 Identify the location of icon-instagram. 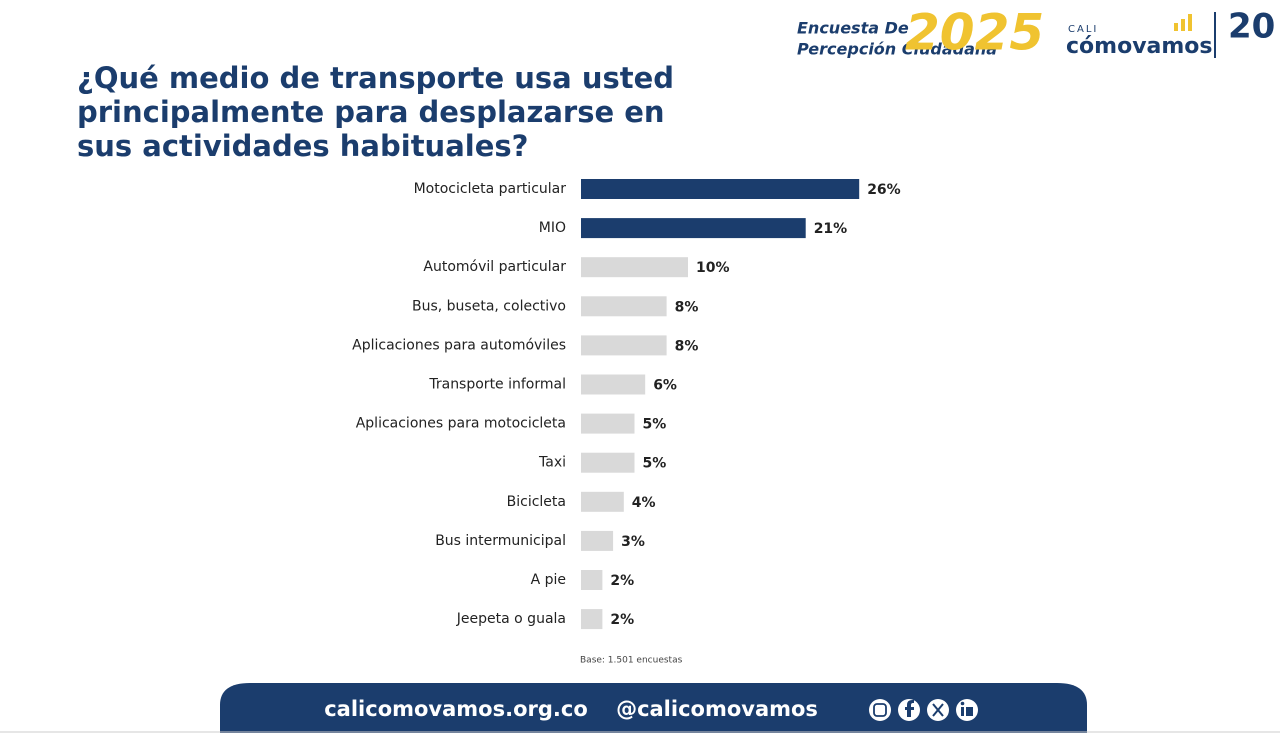
(880, 710).